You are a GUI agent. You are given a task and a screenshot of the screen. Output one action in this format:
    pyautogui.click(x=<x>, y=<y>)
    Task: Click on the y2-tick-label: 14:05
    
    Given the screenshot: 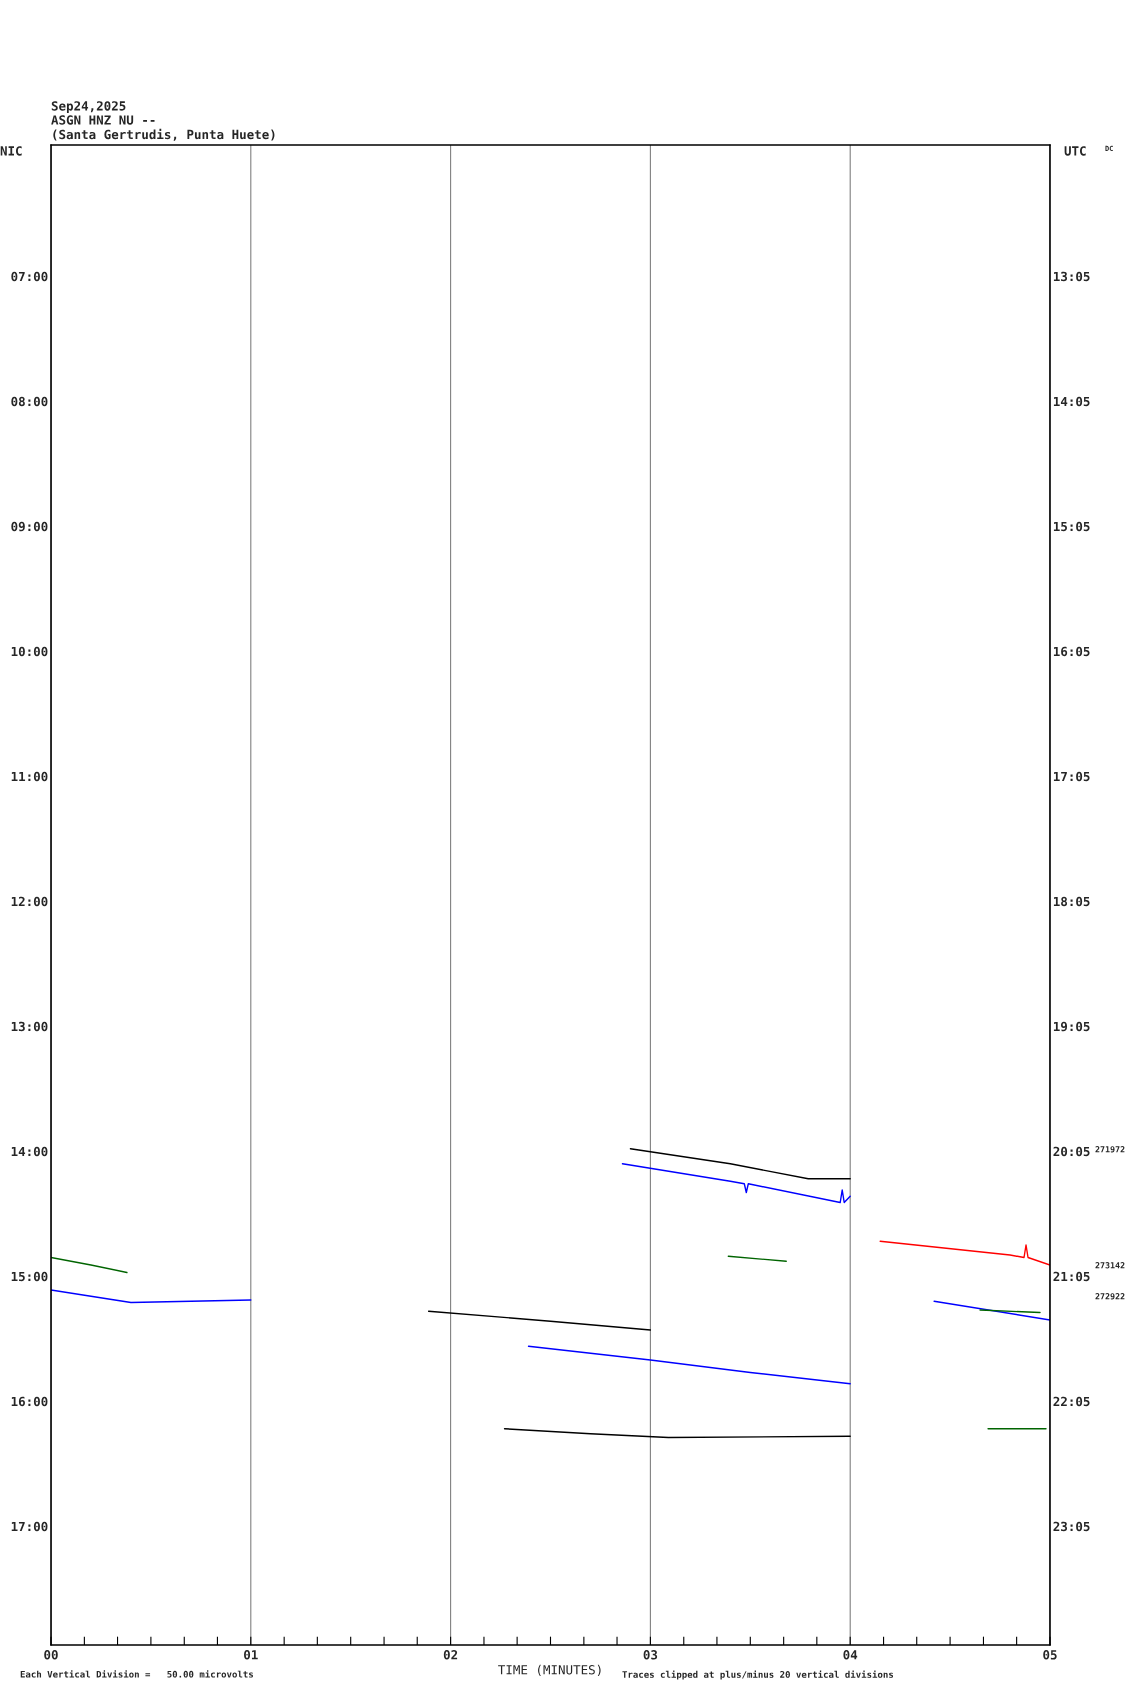 What is the action you would take?
    pyautogui.click(x=1071, y=401)
    